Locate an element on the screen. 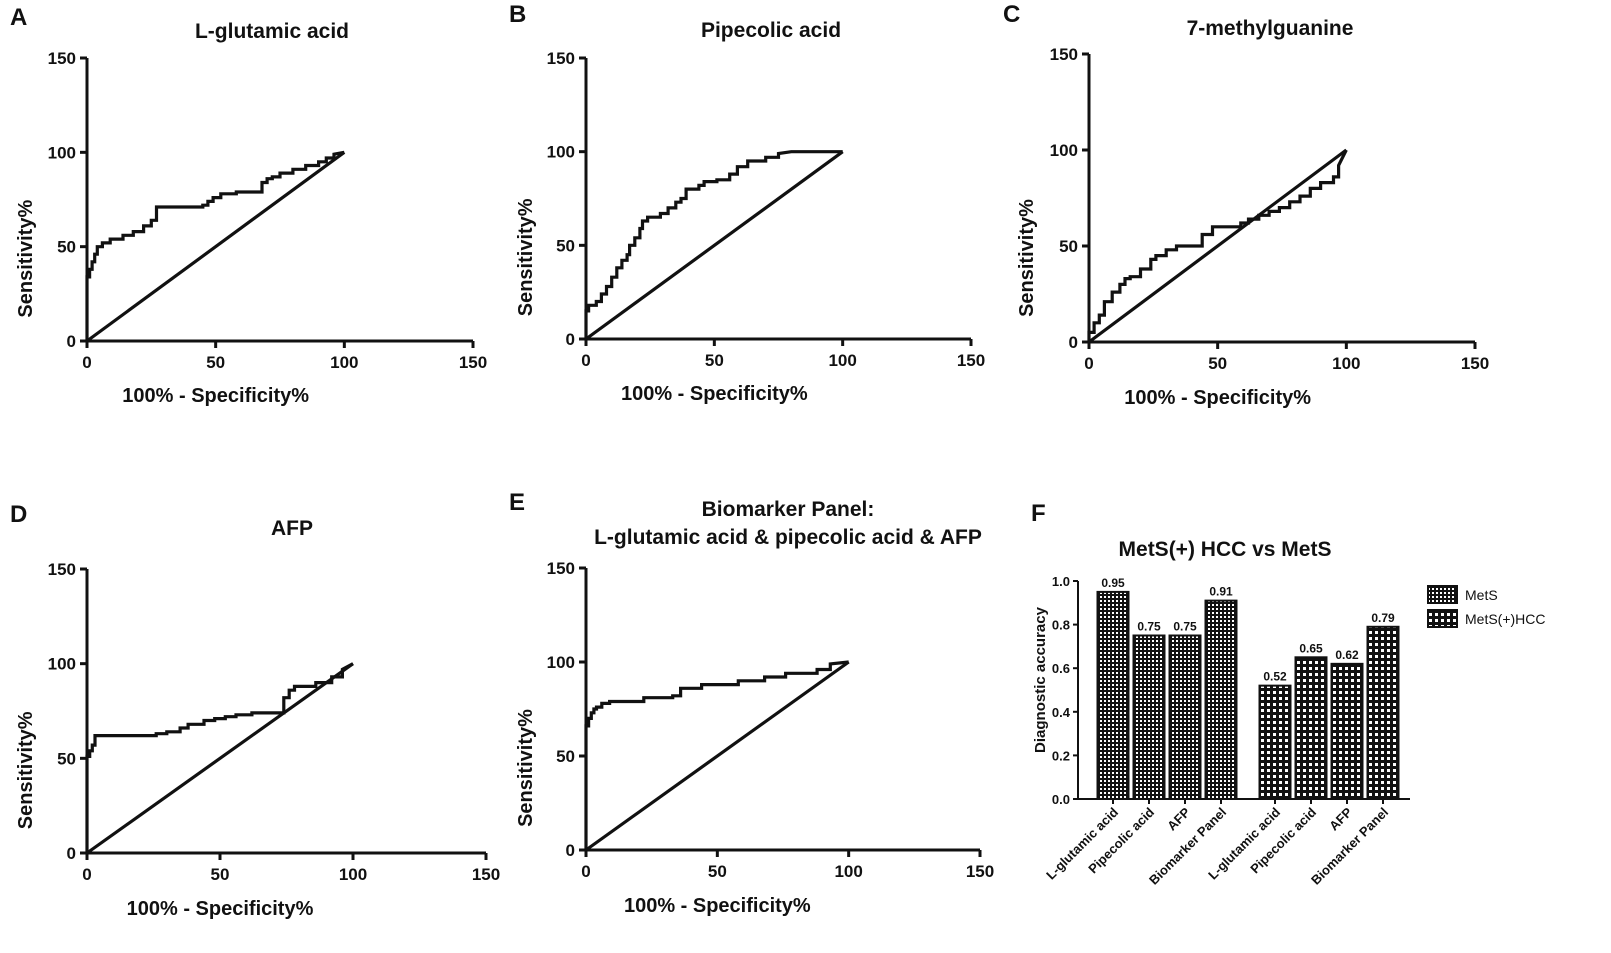 This screenshot has width=1611, height=953. bar-value-label: 0.79 is located at coordinates (1383, 618).